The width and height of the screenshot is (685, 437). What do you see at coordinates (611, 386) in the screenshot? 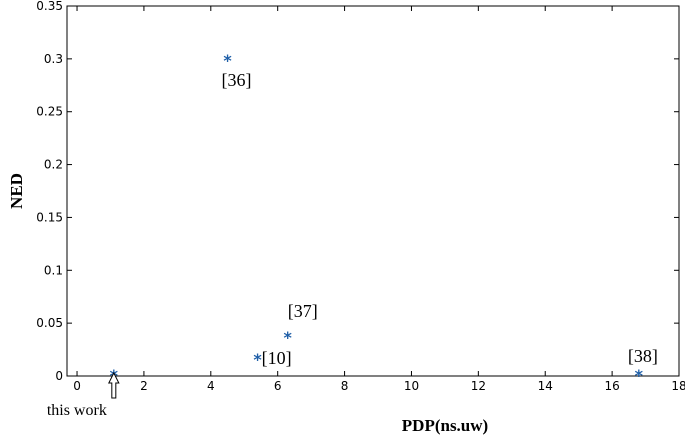
I see `x-tick-label: 16` at bounding box center [611, 386].